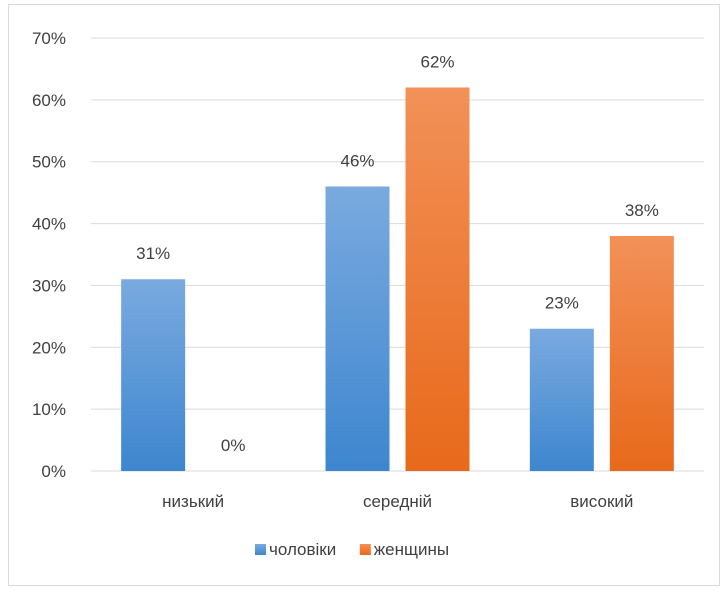  Describe the element at coordinates (153, 253) in the screenshot. I see `data-label: 31%` at that location.